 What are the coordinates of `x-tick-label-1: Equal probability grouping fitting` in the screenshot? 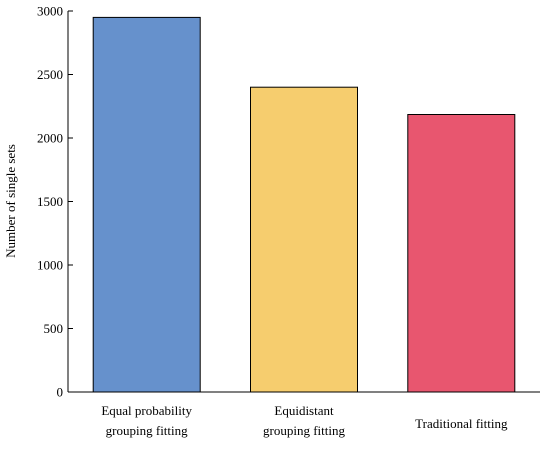 It's located at (146, 420).